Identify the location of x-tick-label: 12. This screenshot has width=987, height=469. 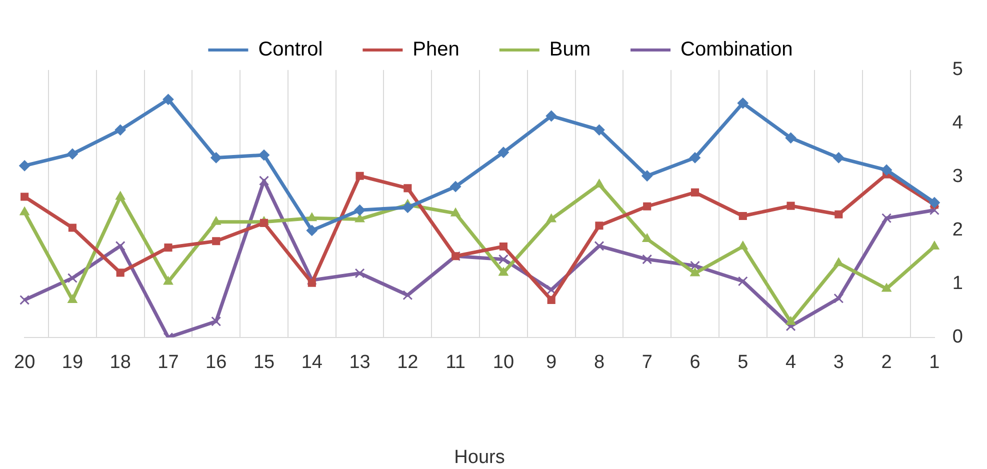
(407, 363).